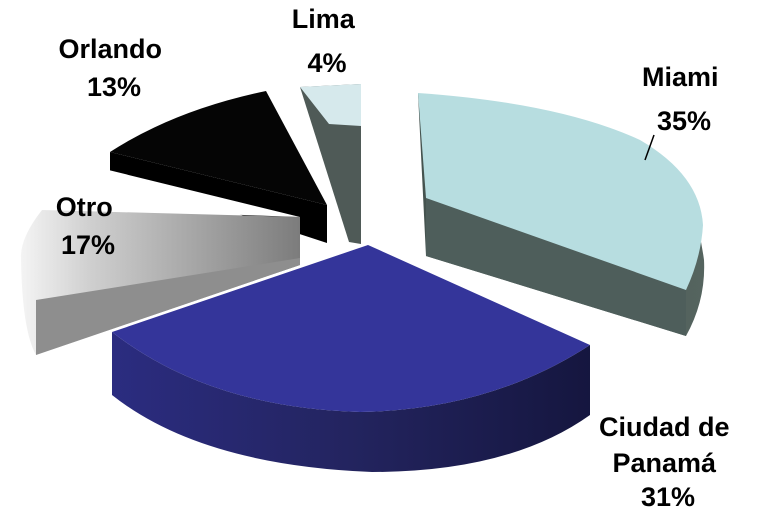 This screenshot has width=759, height=510. Describe the element at coordinates (668, 496) in the screenshot. I see `label-panama-value: 31%` at that location.